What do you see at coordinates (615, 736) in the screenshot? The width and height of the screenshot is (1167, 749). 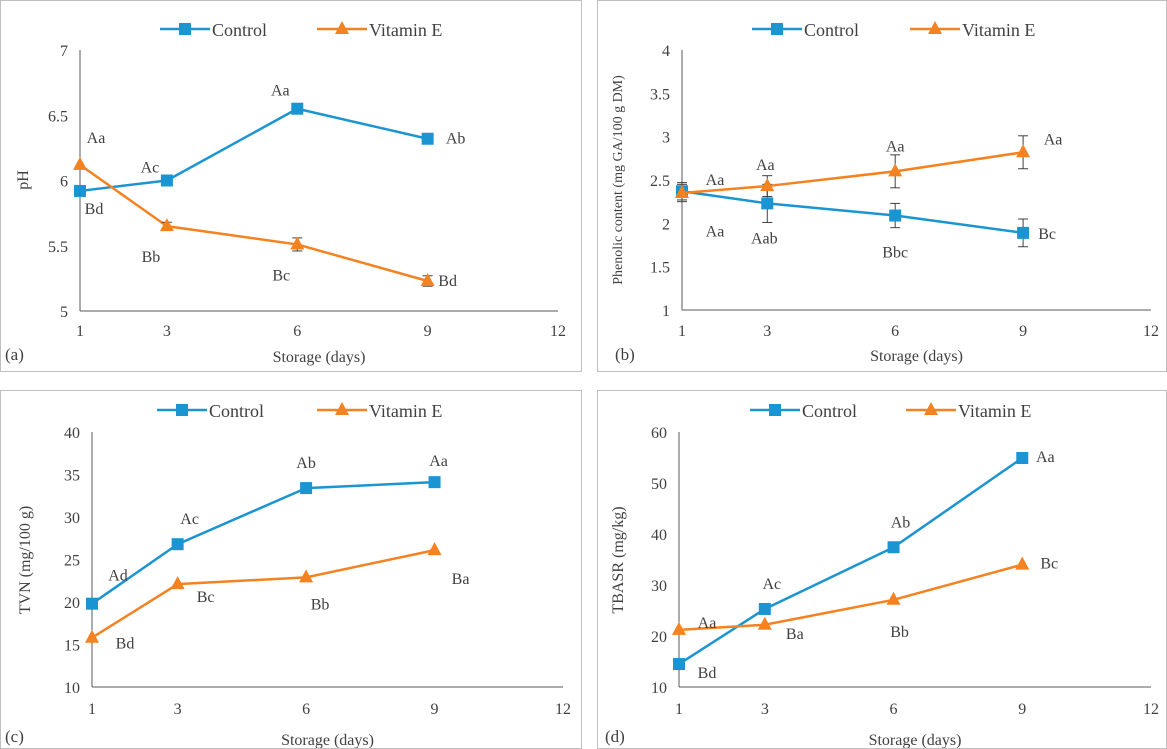 I see `panel-label: (d)` at bounding box center [615, 736].